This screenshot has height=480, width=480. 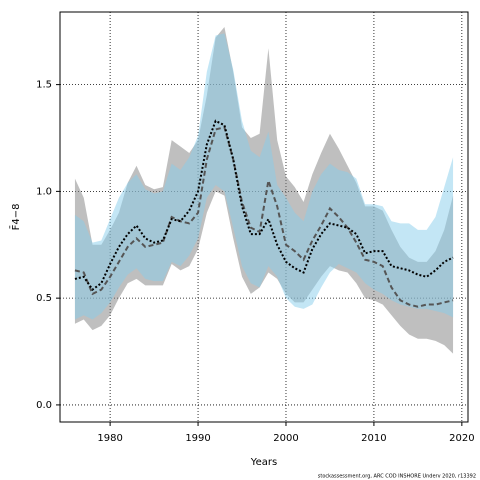 What do you see at coordinates (263, 462) in the screenshot?
I see `x-axis-label: Years` at bounding box center [263, 462].